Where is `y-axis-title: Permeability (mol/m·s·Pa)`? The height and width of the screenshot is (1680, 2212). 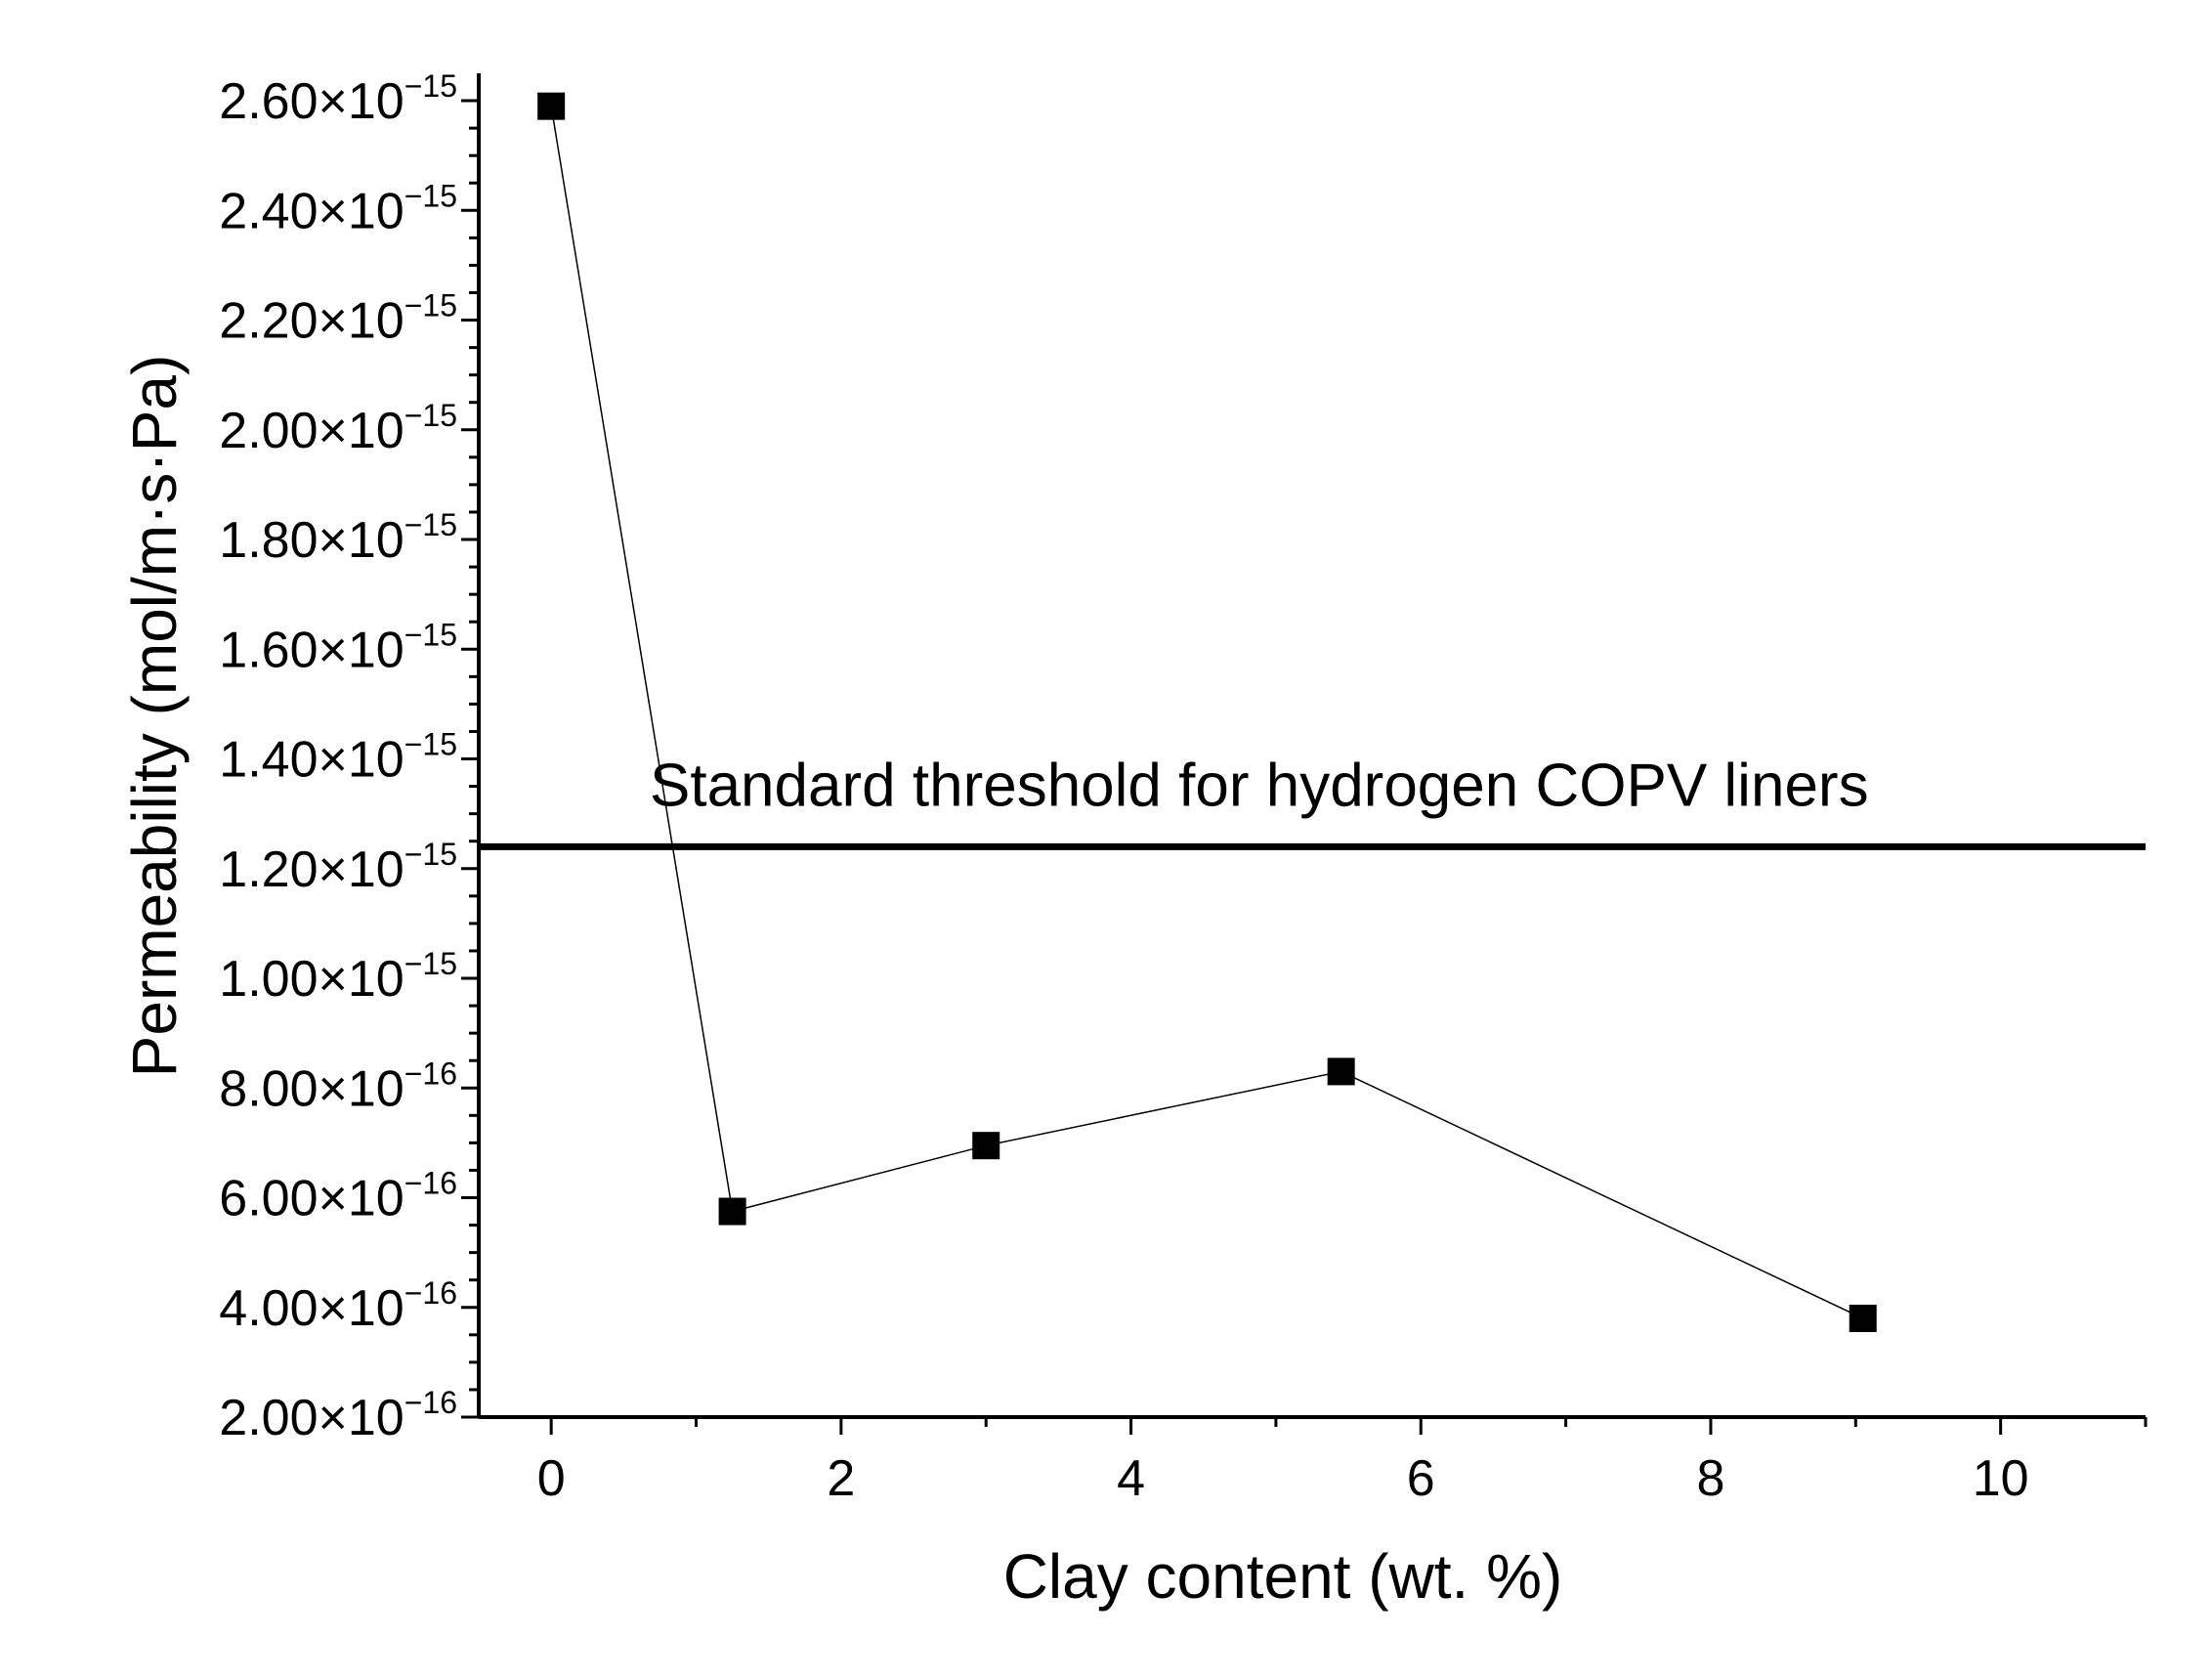
y-axis-title: Permeability (mol/m·s·Pa) is located at coordinates (154, 716).